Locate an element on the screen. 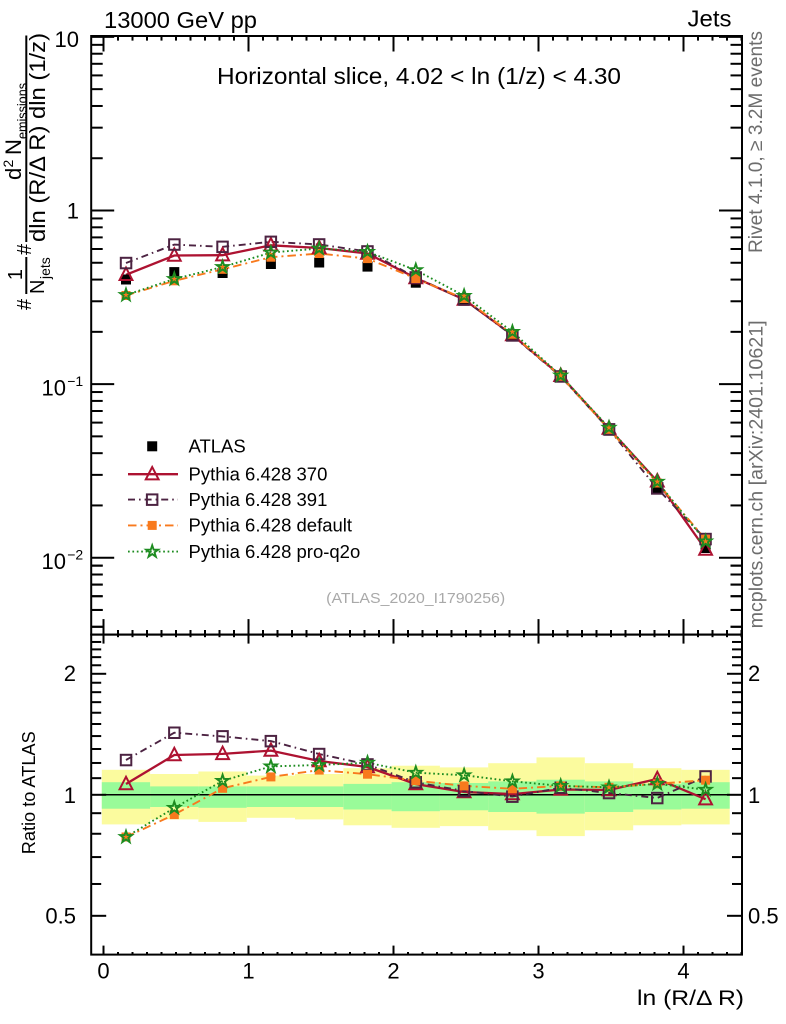 The height and width of the screenshot is (1024, 786). svg-text:mcplots.cern.ch [arXiv:2401.10: mcplots.cern.ch [arXiv:2401.10621] is located at coordinates (757, 474).